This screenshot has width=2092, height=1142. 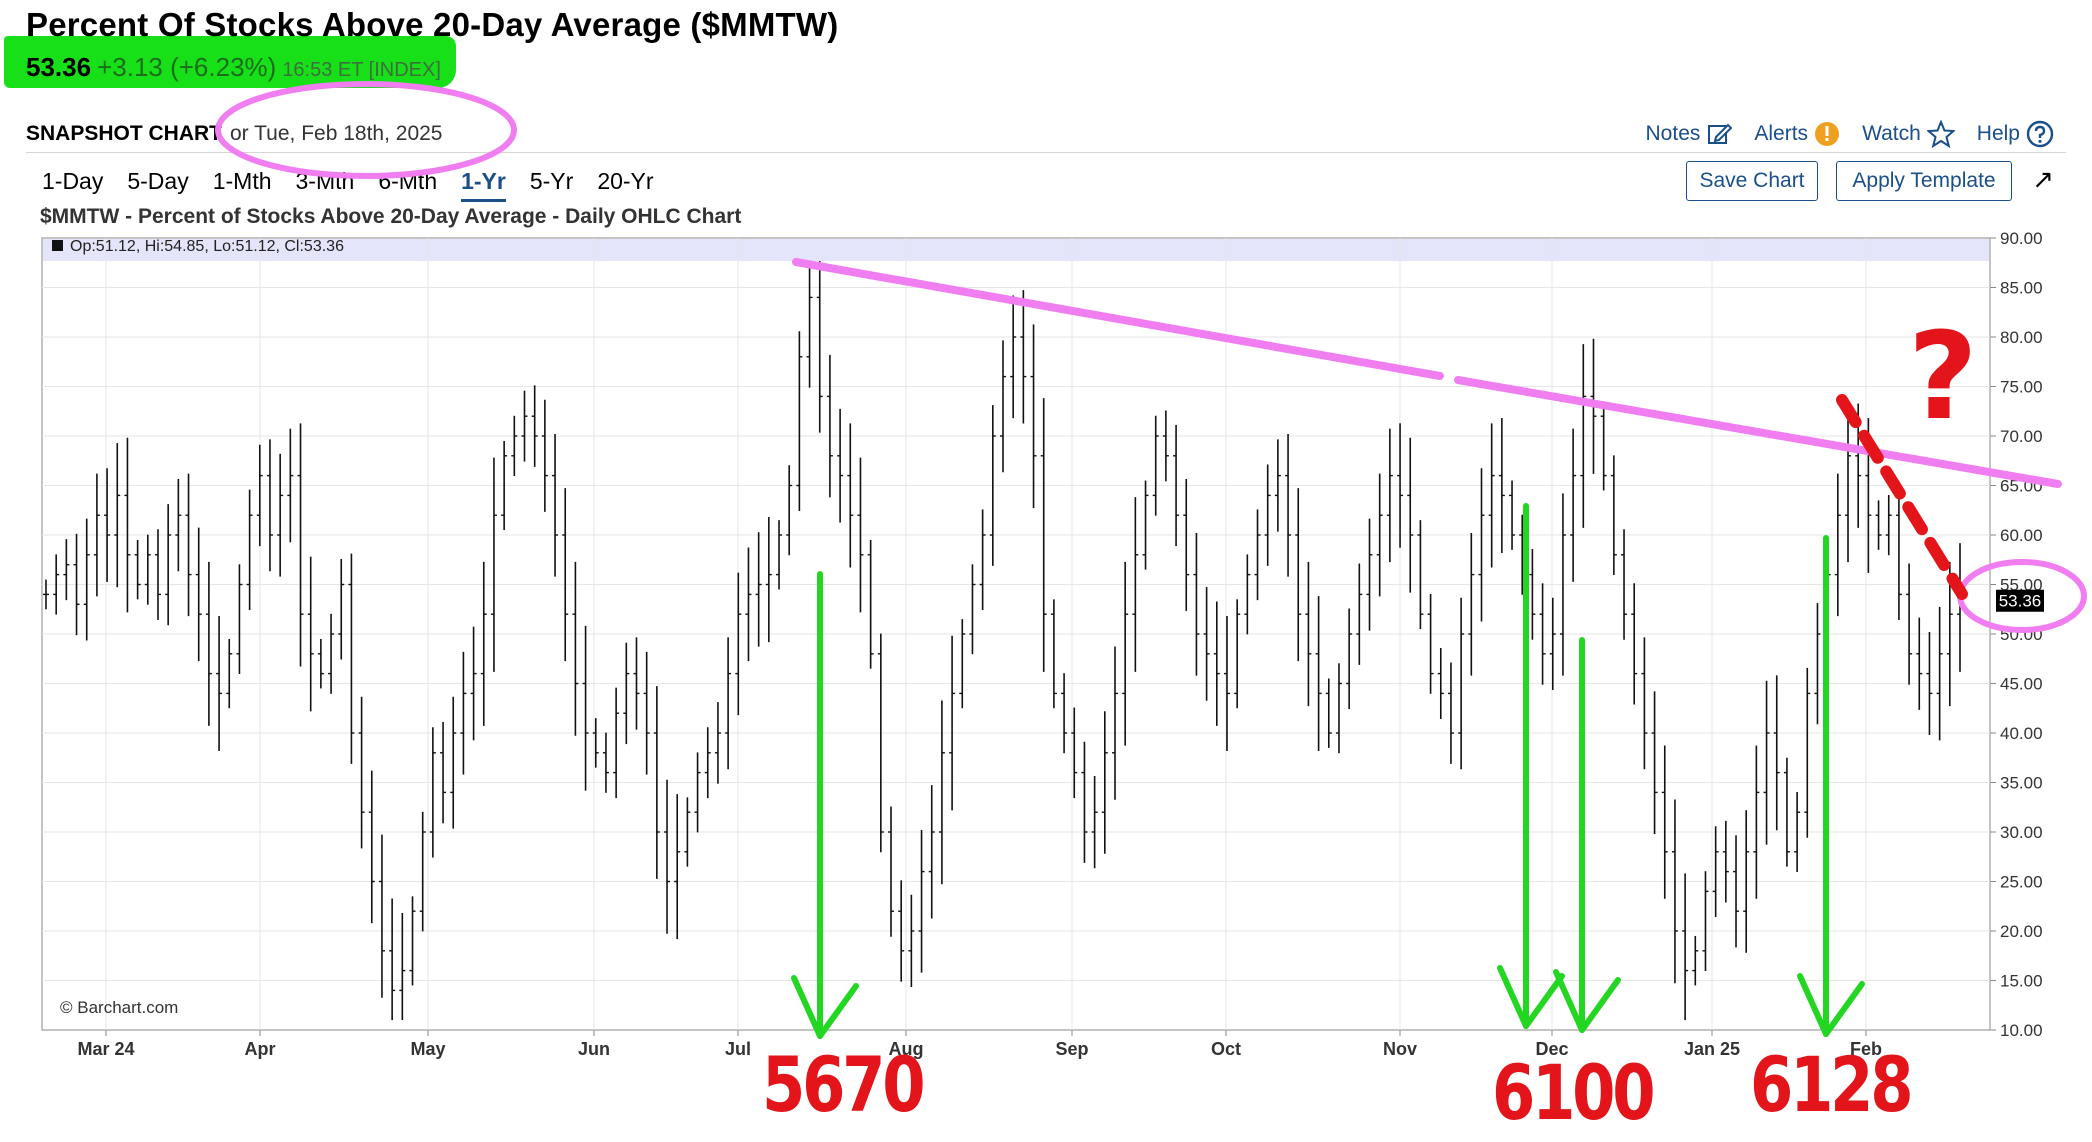 What do you see at coordinates (551, 181) in the screenshot?
I see `tab-5-yr: 5-Yr` at bounding box center [551, 181].